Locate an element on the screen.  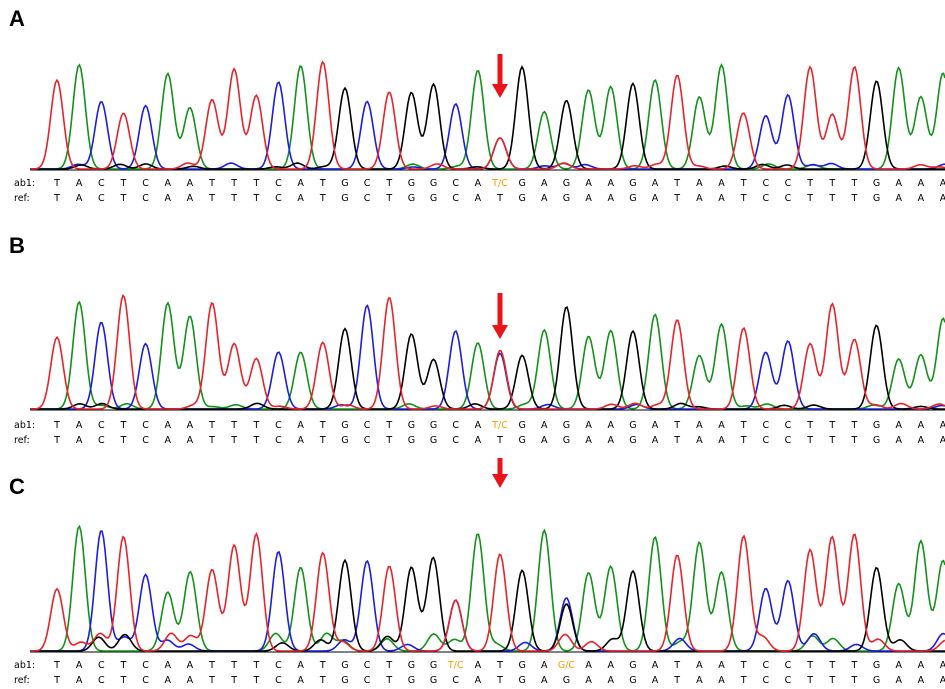
ab1-base: T/C is located at coordinates (500, 425).